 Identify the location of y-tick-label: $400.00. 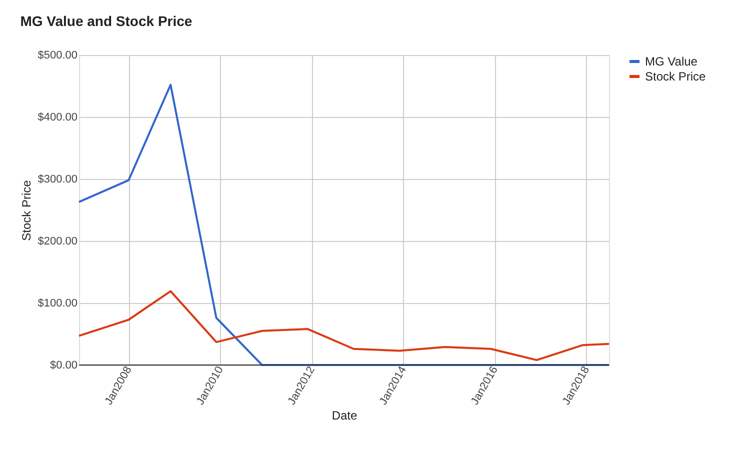
(58, 118).